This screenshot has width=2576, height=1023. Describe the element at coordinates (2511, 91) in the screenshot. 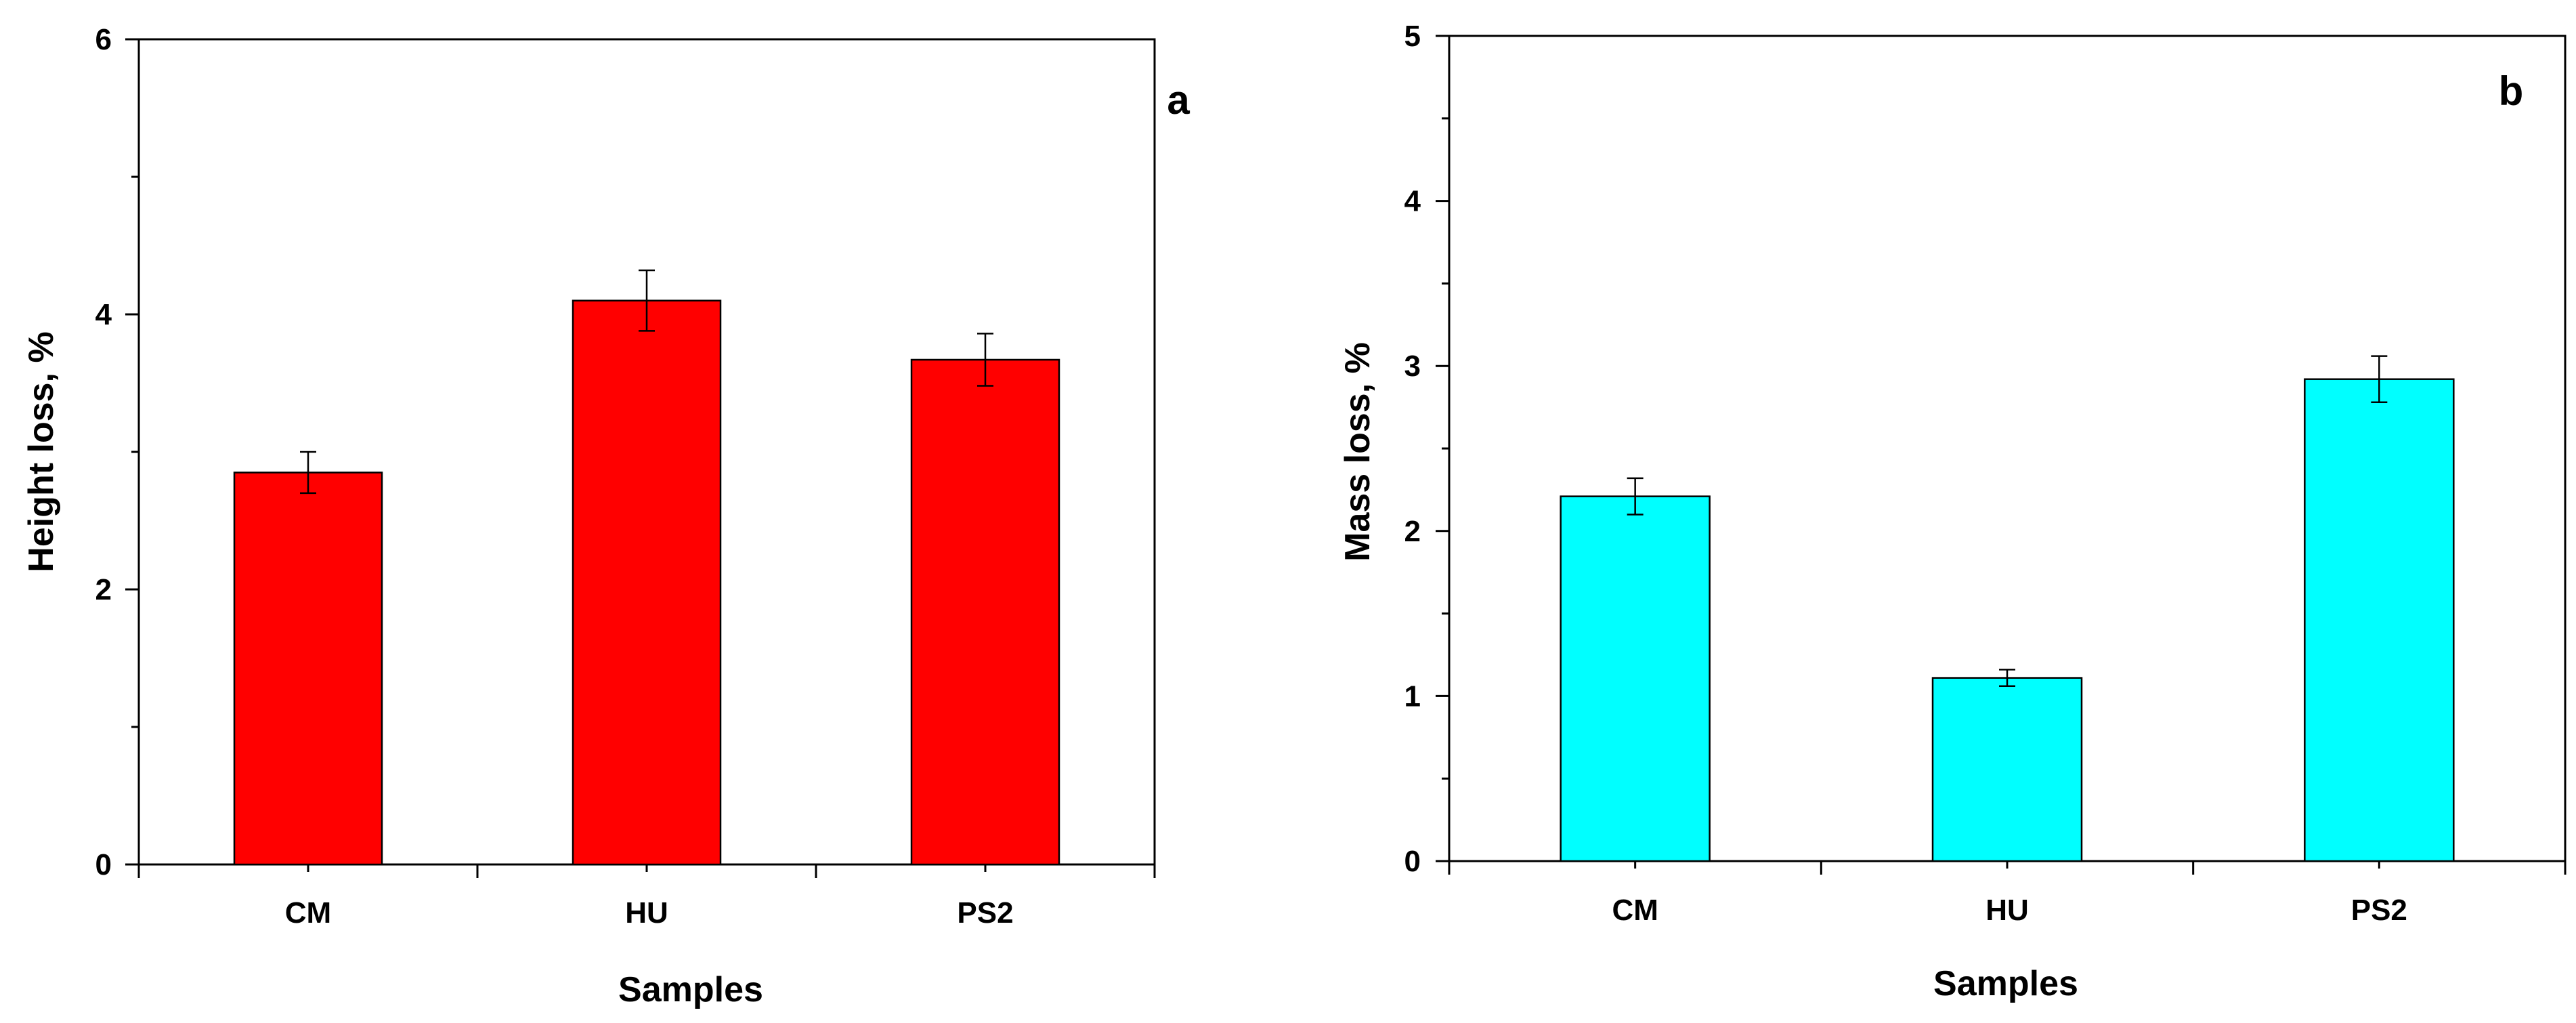

I see `panel-label-b: b` at that location.